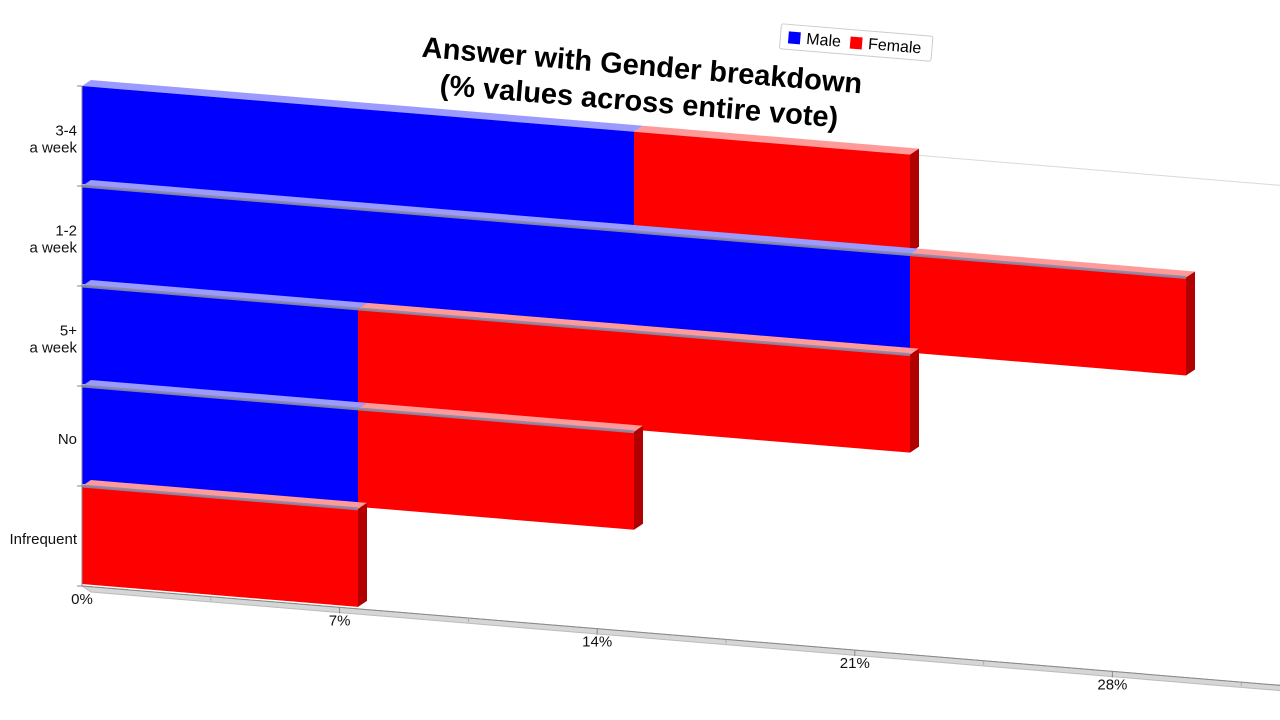 This screenshot has height=720, width=1280. I want to click on legend-swatch-male, so click(794, 38).